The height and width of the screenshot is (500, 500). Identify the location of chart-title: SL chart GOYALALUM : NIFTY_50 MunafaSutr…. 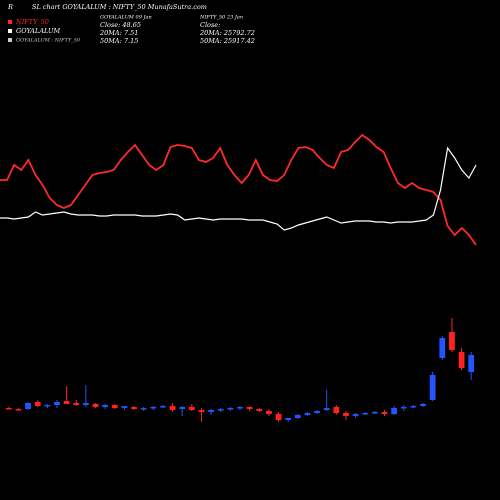
(119, 7).